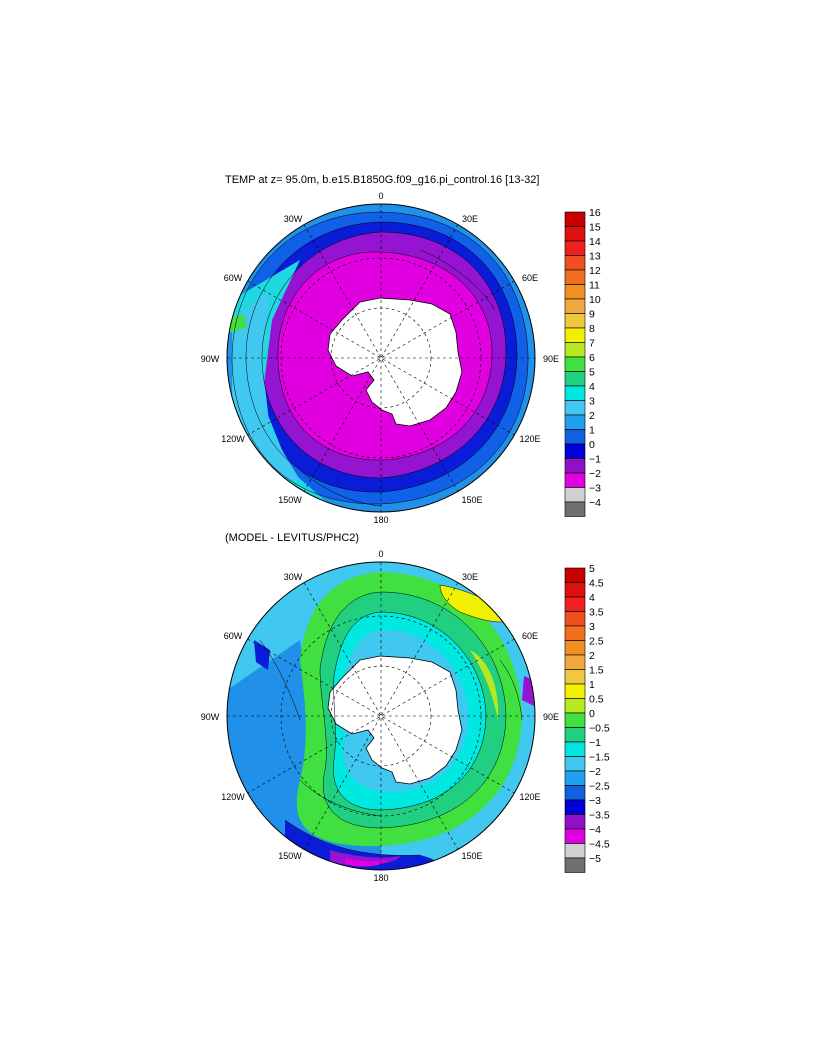 This screenshot has width=818, height=1055. Describe the element at coordinates (592, 416) in the screenshot. I see `colorbar-tick-label: 2` at that location.